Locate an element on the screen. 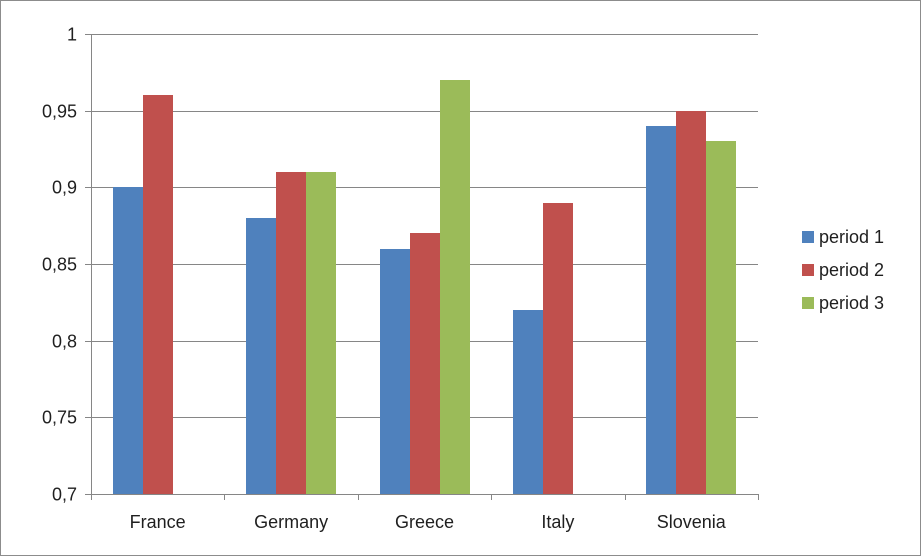 The image size is (921, 556). legend-label: period 3 is located at coordinates (851, 303).